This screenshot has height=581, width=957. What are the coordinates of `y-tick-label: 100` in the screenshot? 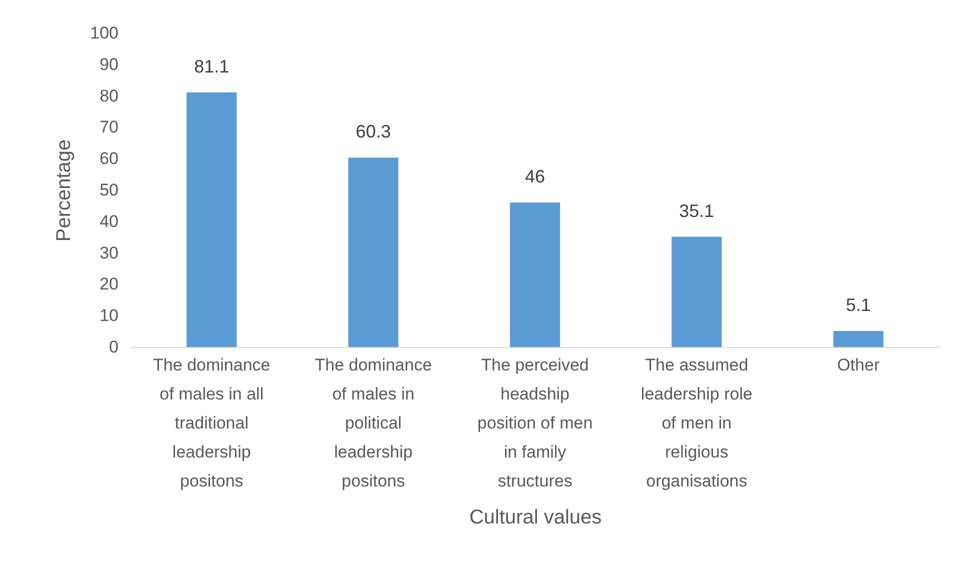 It's located at (104, 33).